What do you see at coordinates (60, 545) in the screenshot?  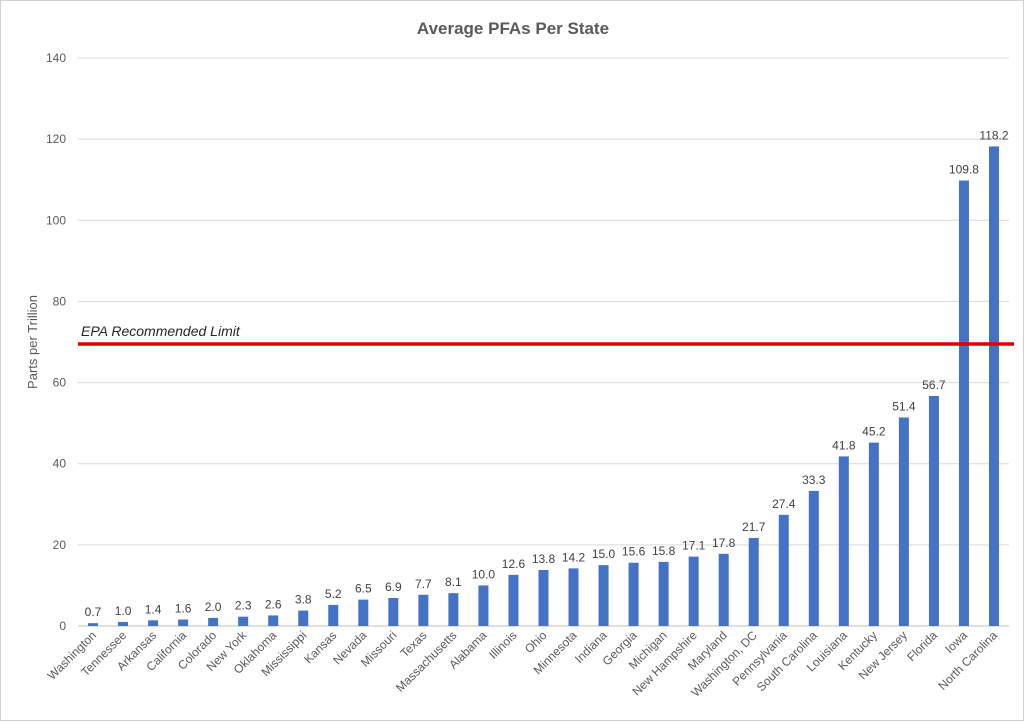 I see `y-tick-label: 20` at bounding box center [60, 545].